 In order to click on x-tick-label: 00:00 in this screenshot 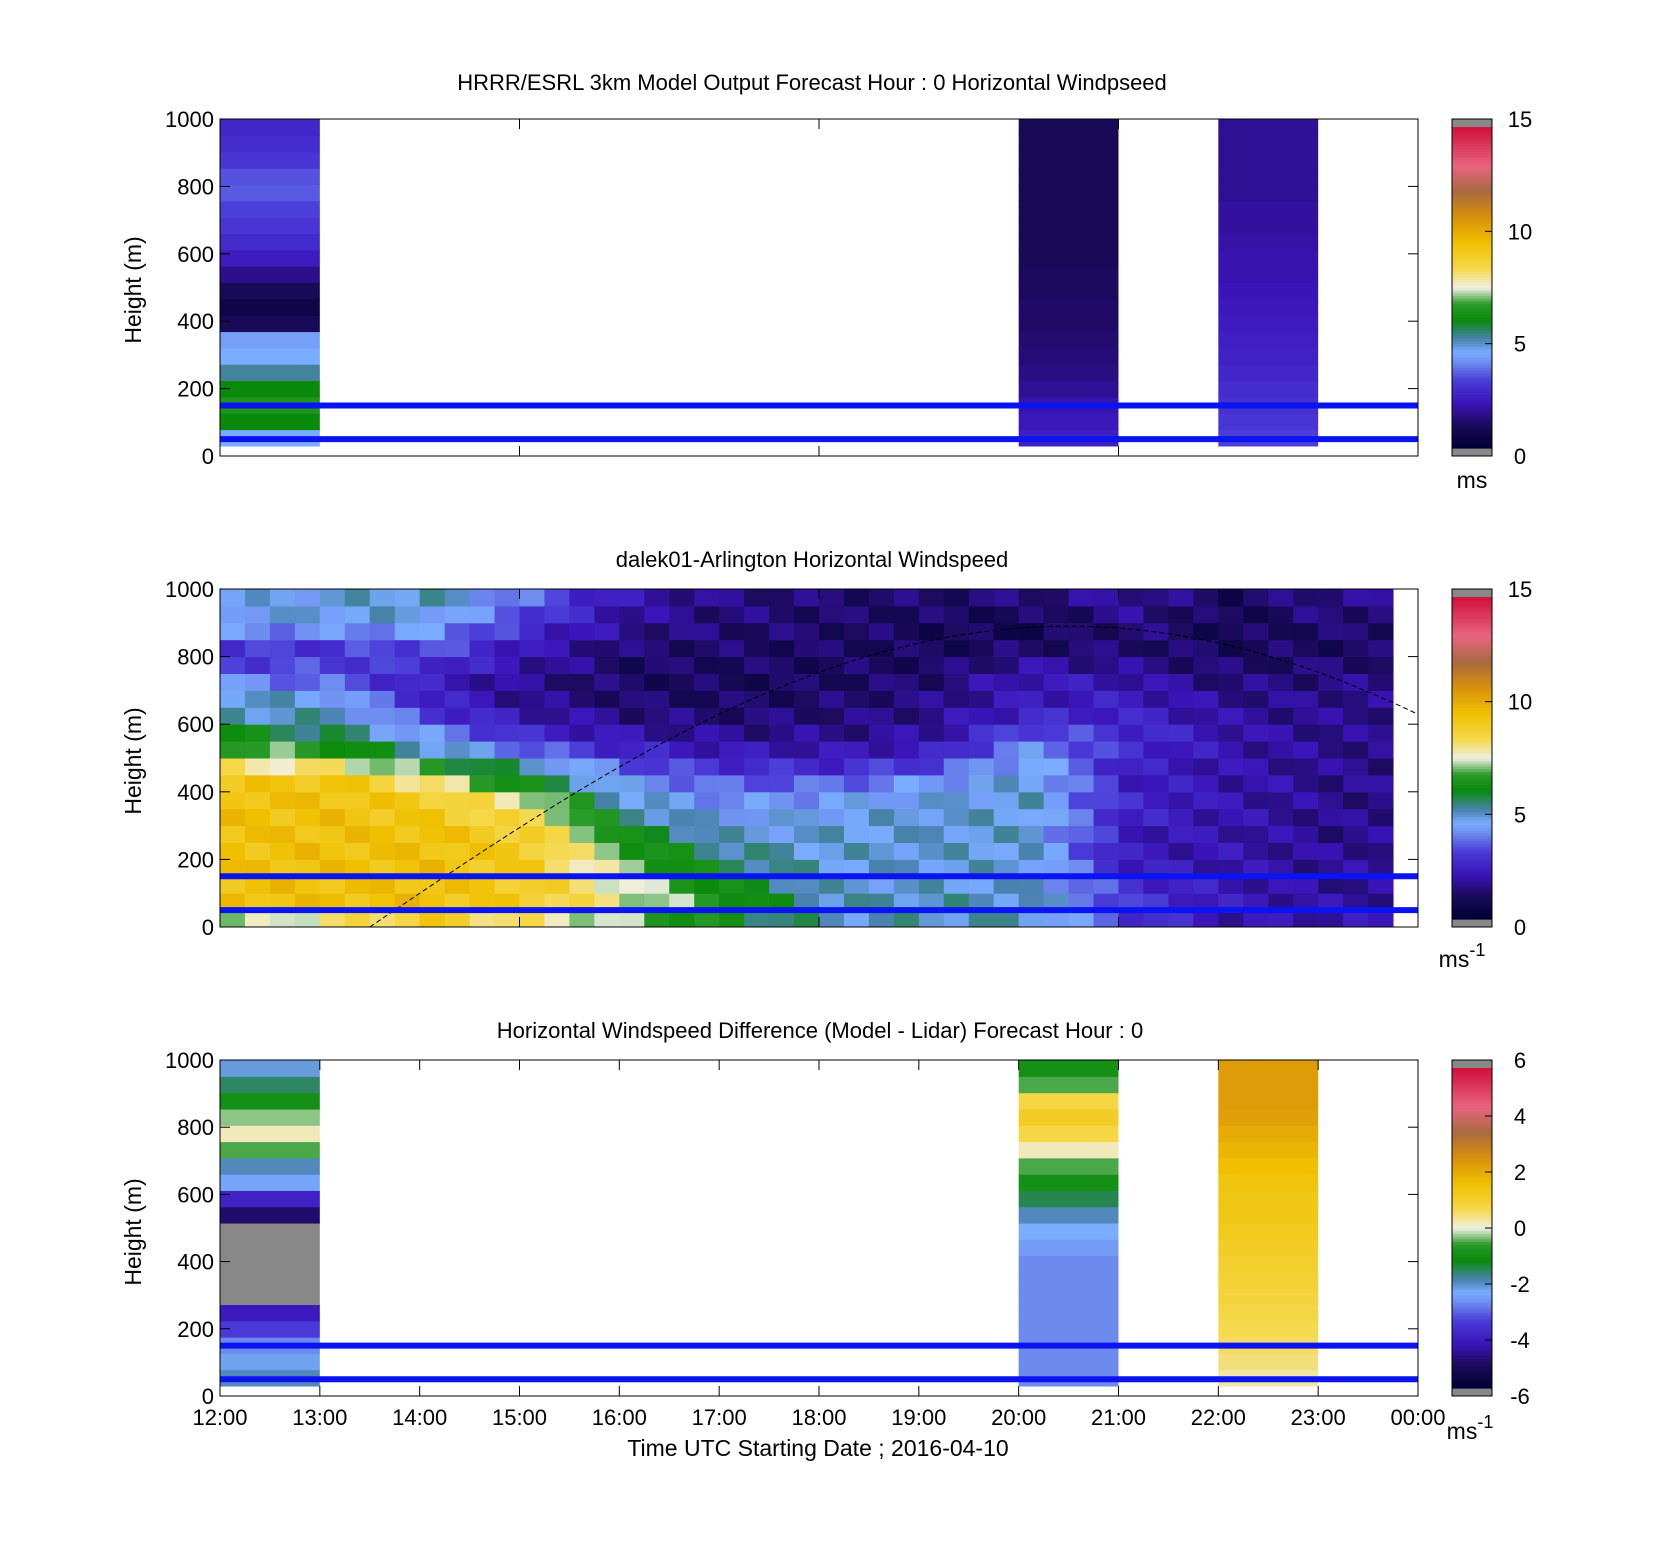, I will do `click(1417, 1417)`.